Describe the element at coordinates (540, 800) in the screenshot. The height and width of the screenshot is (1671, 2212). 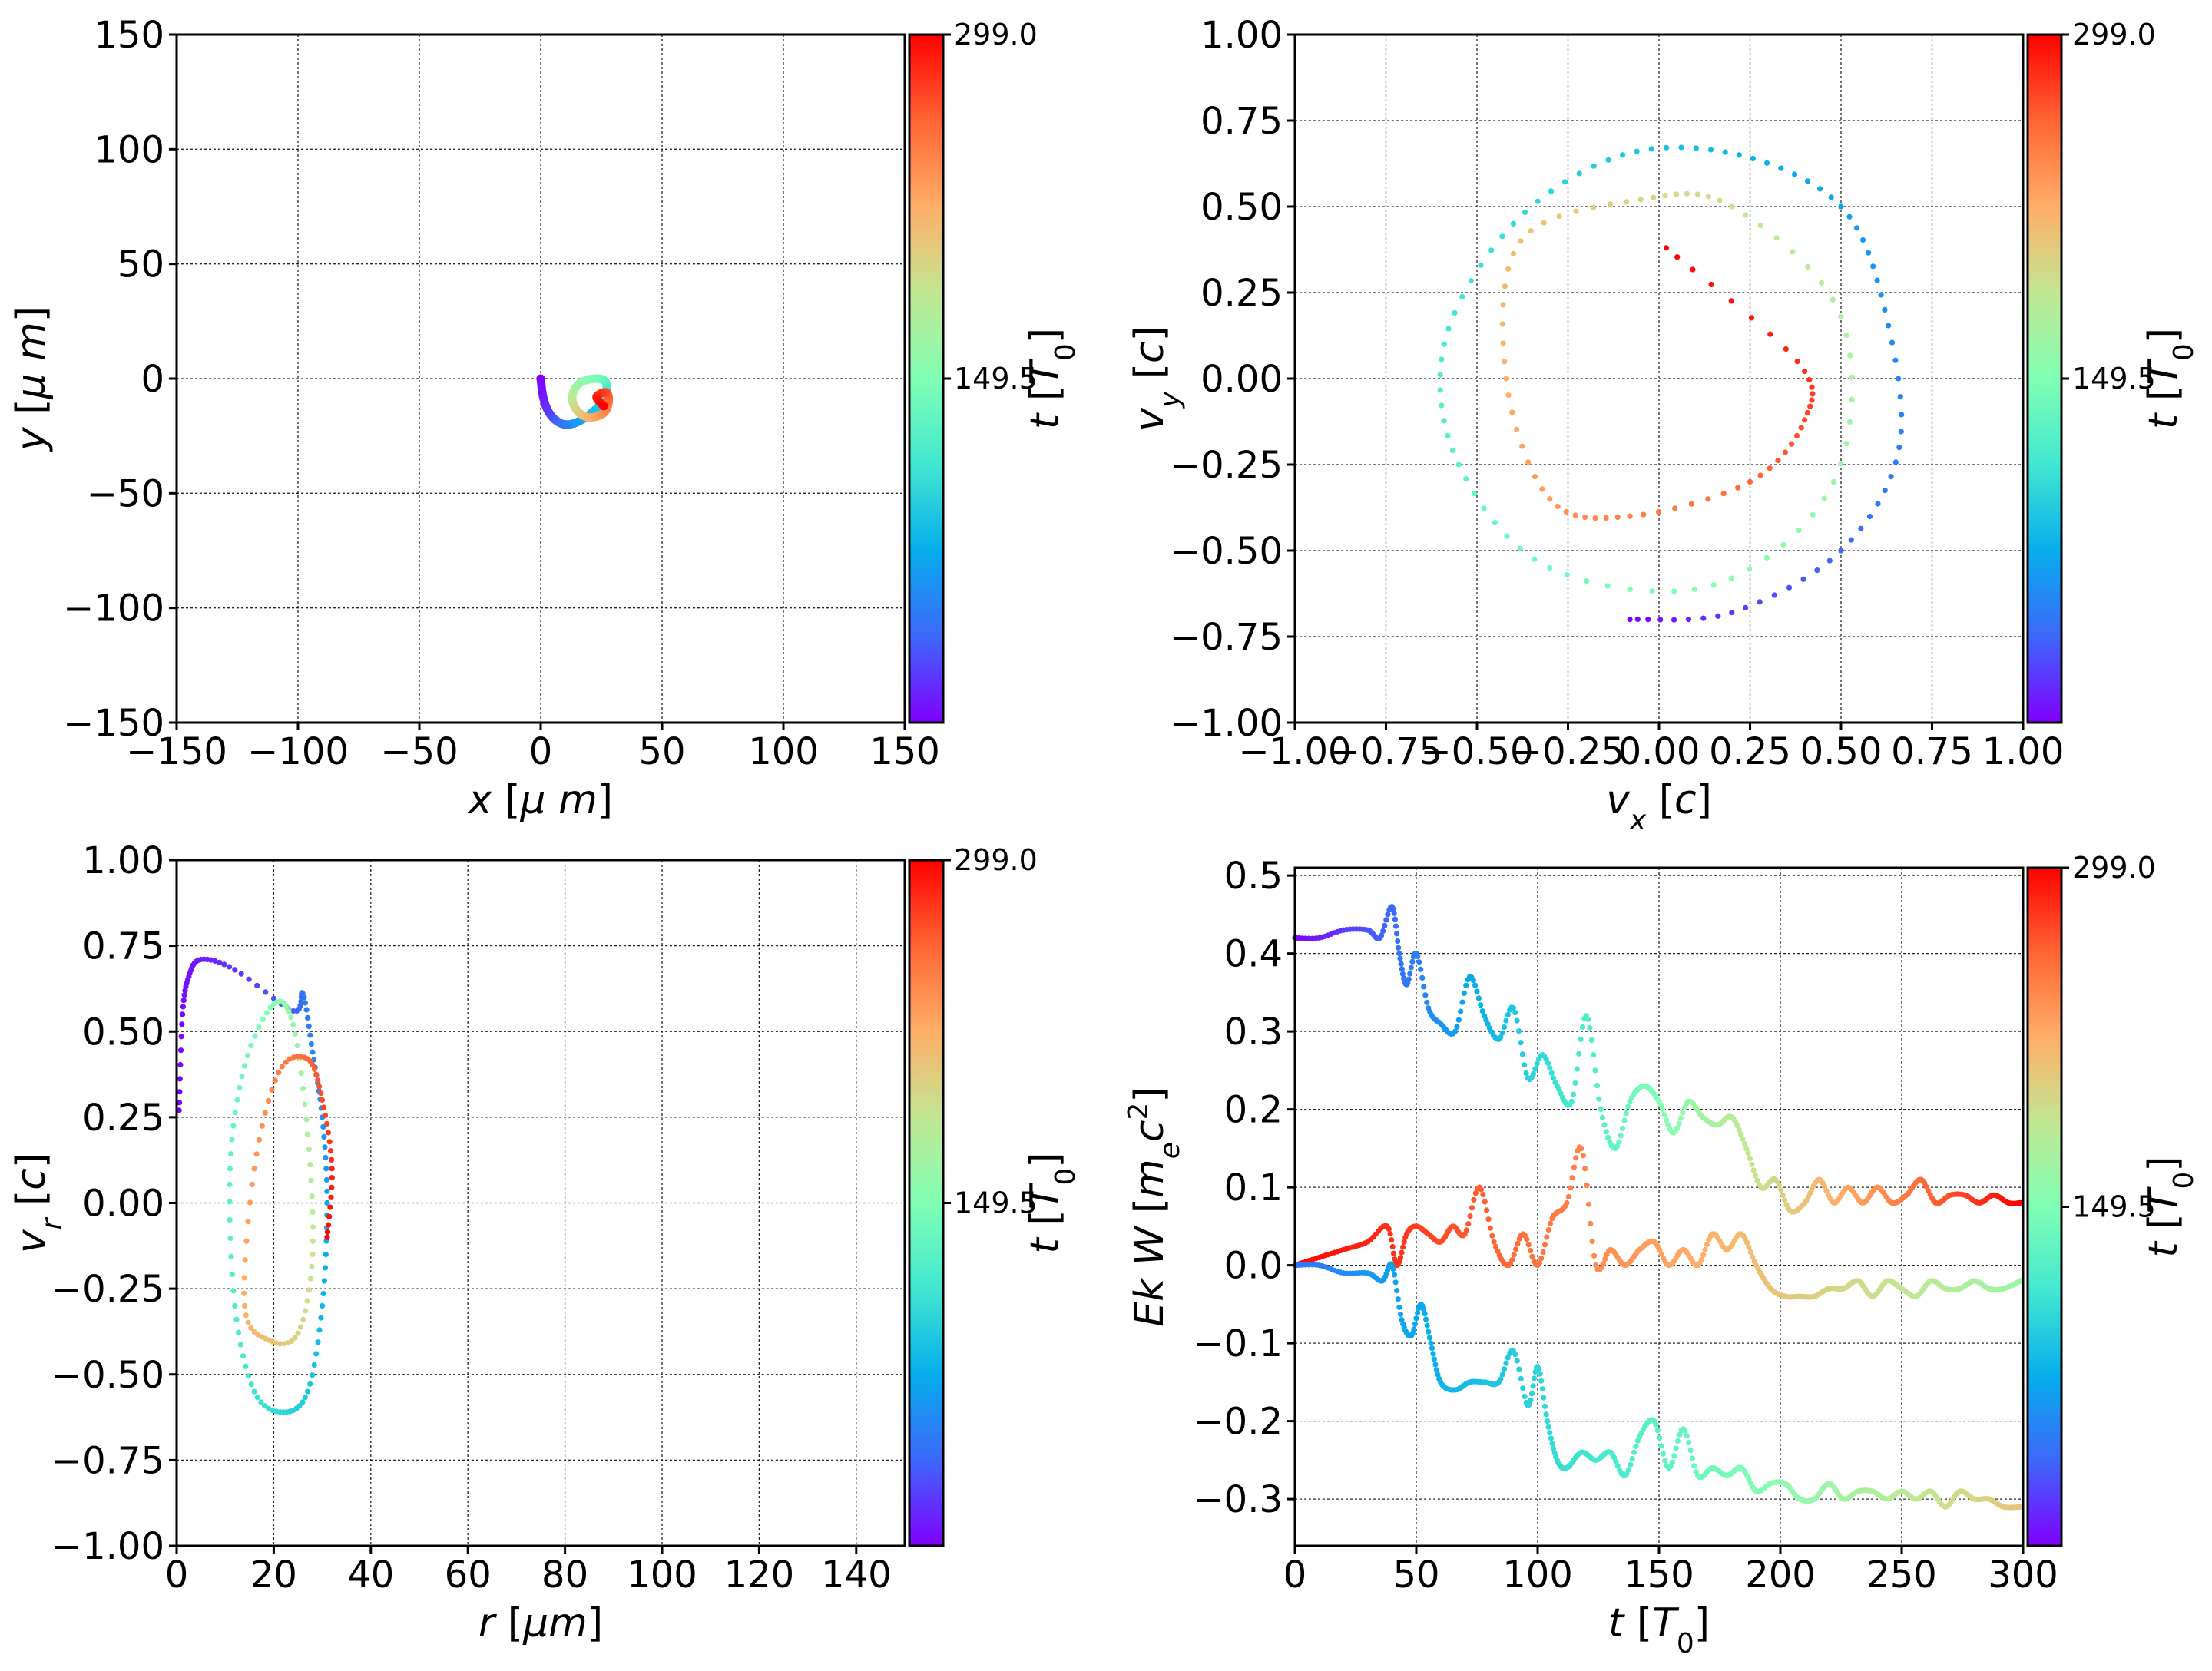
I see `x-axis-label: x [μ m]` at that location.